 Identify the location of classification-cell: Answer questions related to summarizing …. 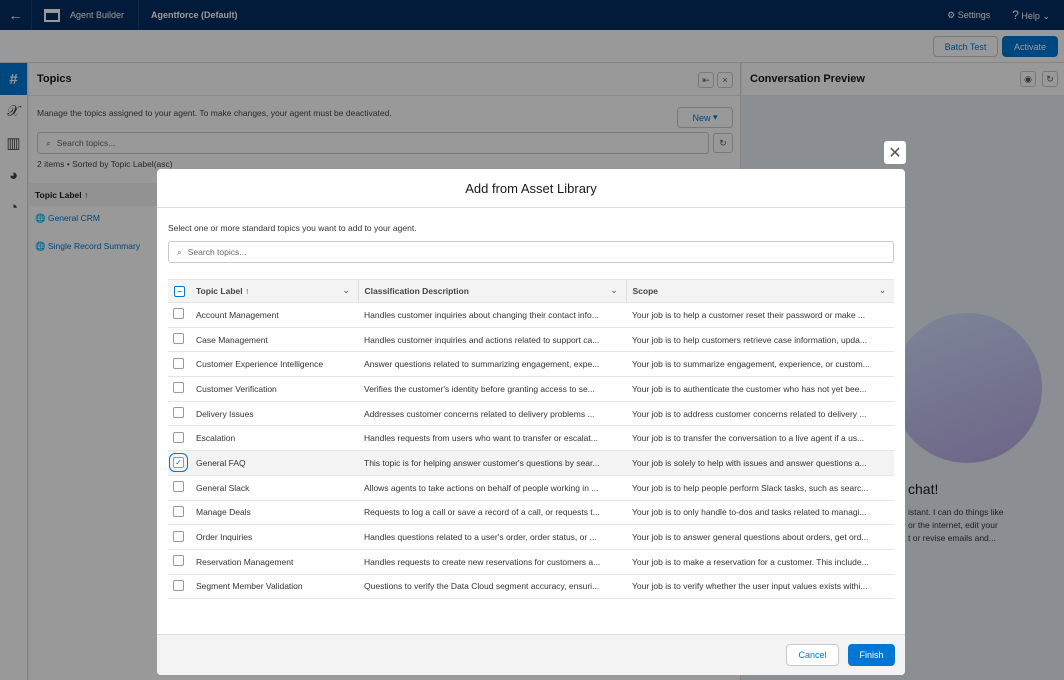
(492, 364).